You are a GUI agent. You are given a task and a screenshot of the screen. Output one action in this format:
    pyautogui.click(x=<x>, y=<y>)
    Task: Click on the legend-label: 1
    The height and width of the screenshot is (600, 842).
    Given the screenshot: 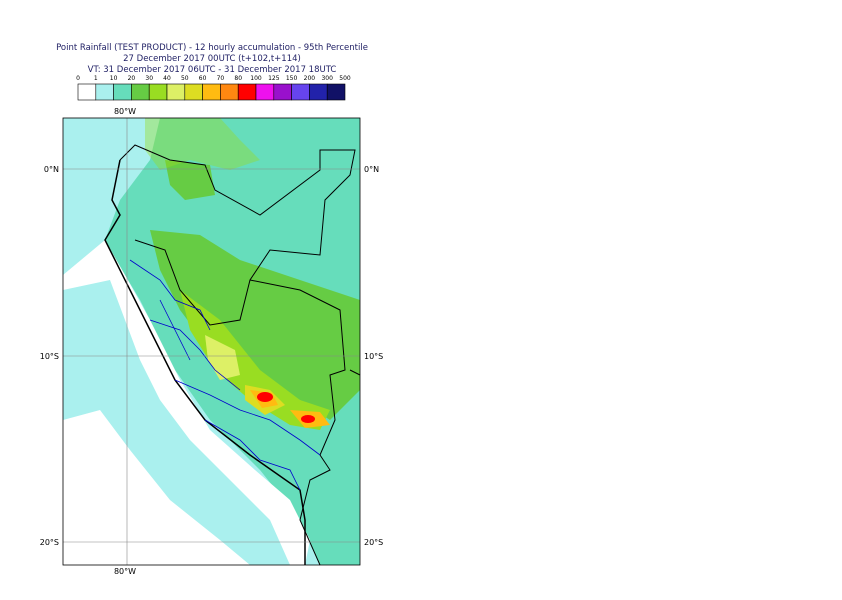 What is the action you would take?
    pyautogui.click(x=96, y=78)
    